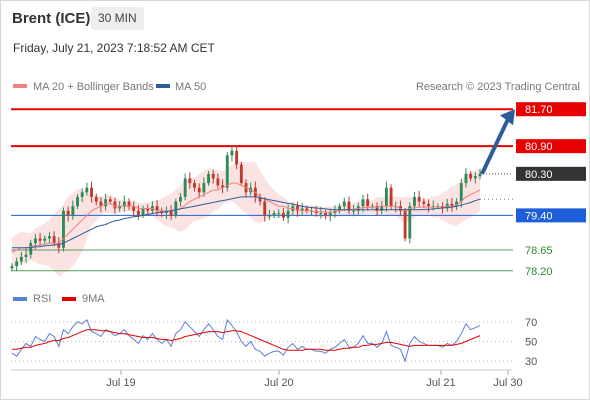 Image resolution: width=590 pixels, height=400 pixels. I want to click on x-tick-label-3: Jul 30, so click(507, 383).